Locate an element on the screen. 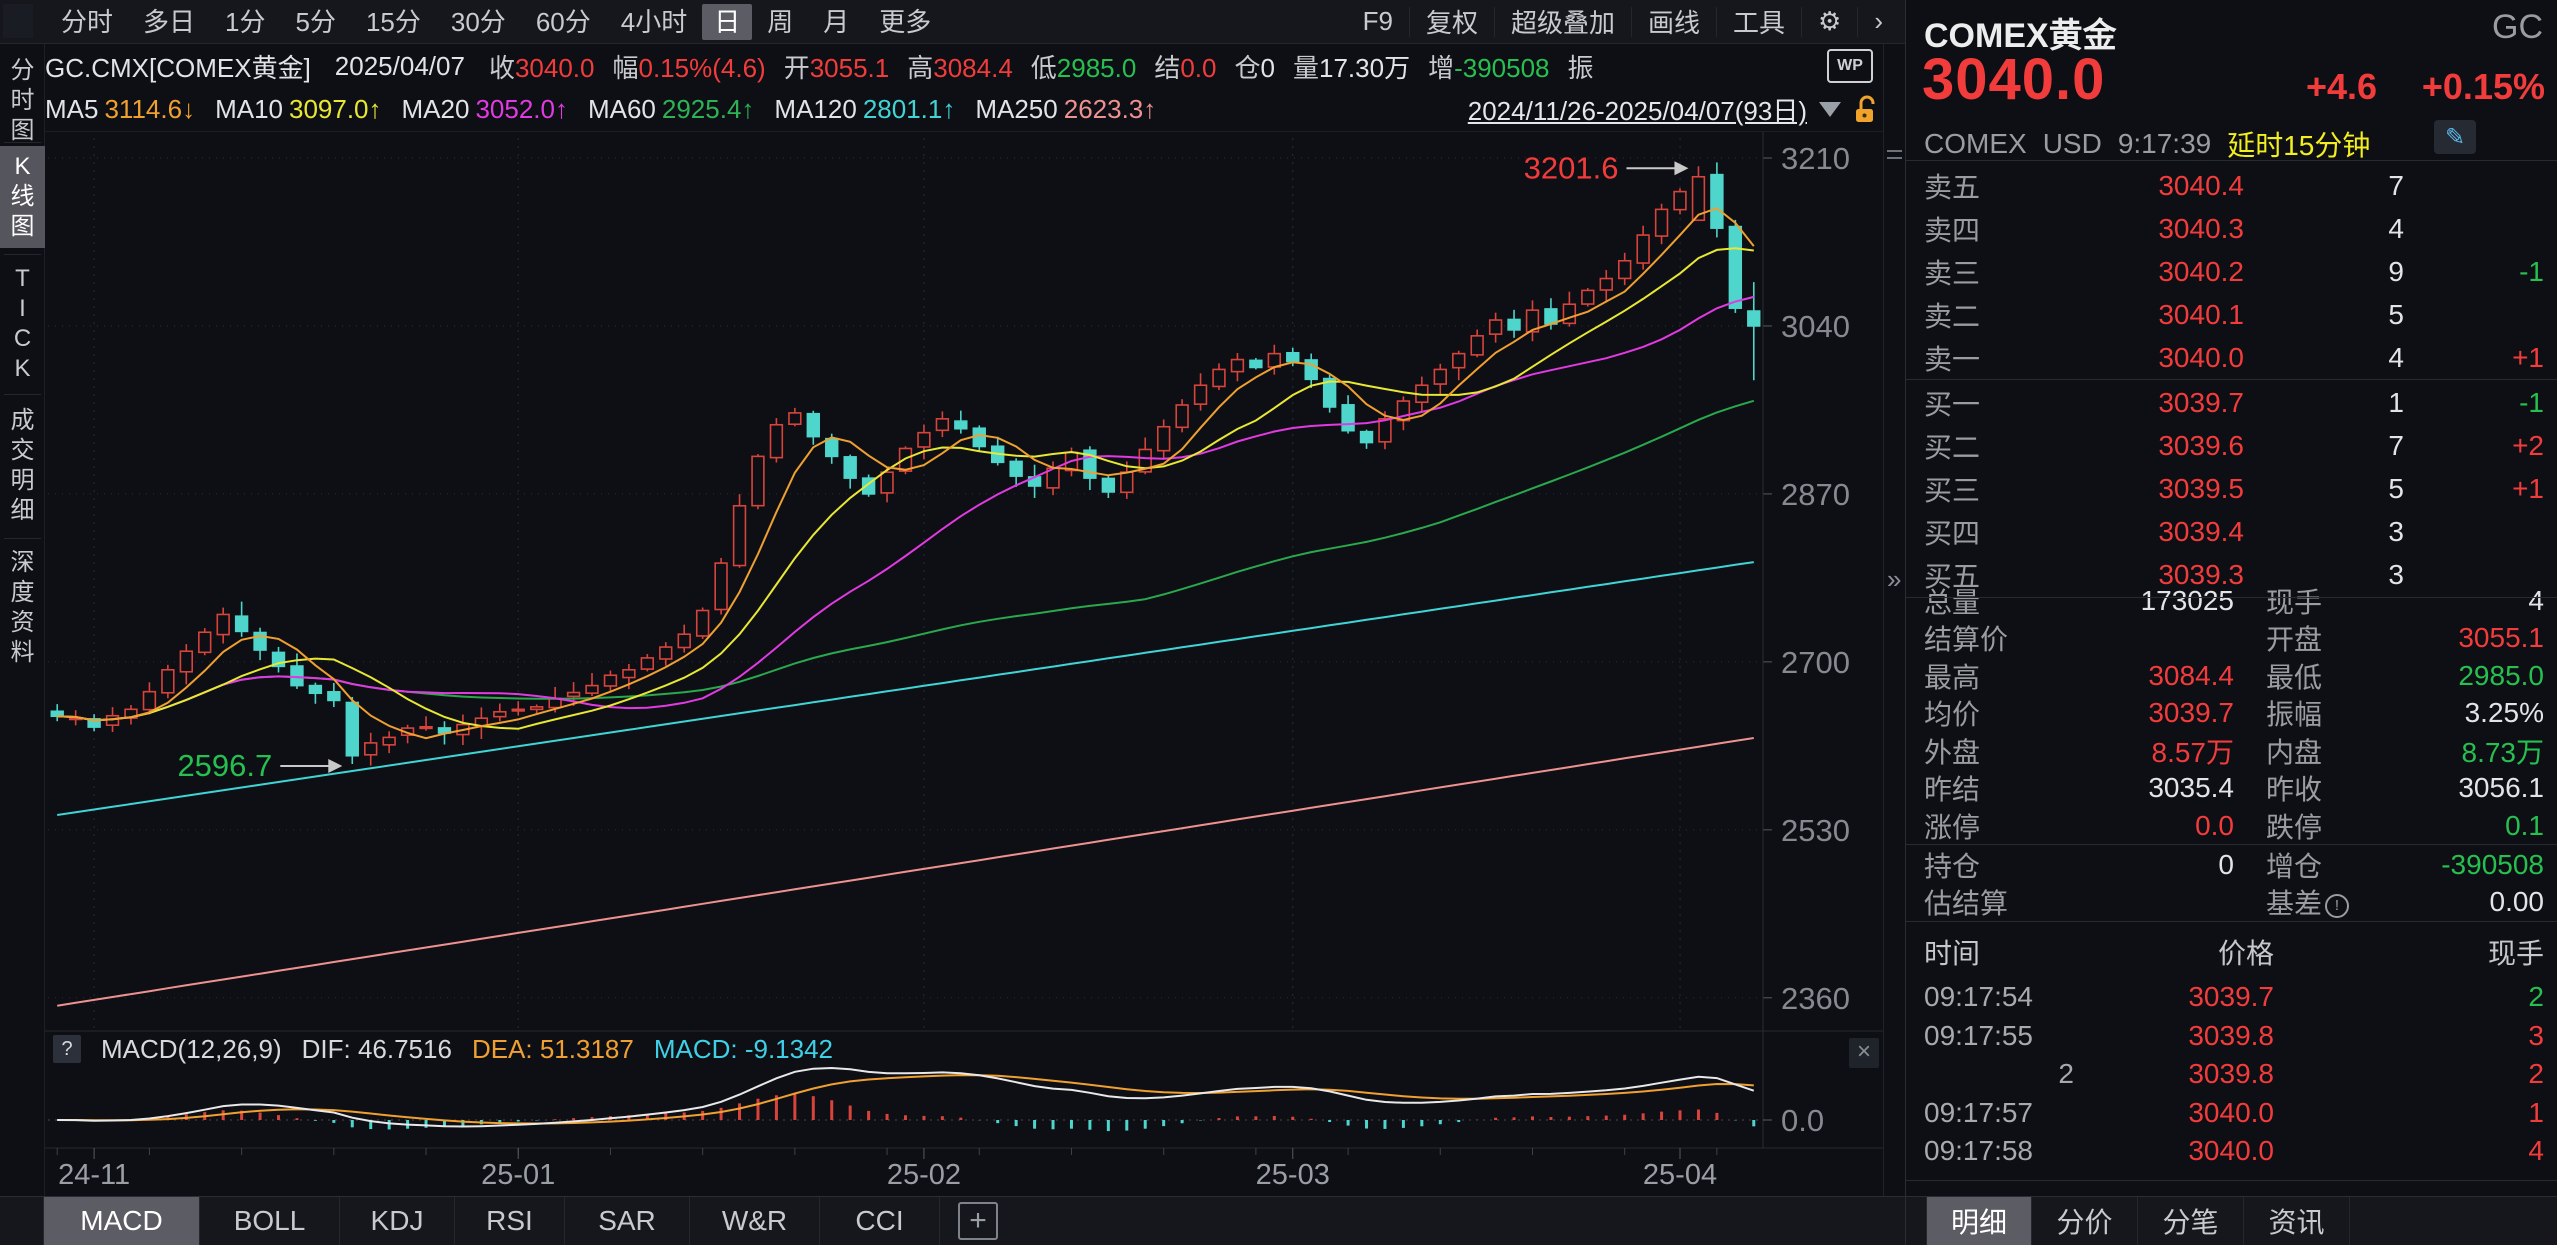 This screenshot has width=2557, height=1245. delay-badge: 延时15分钟 is located at coordinates (2299, 145).